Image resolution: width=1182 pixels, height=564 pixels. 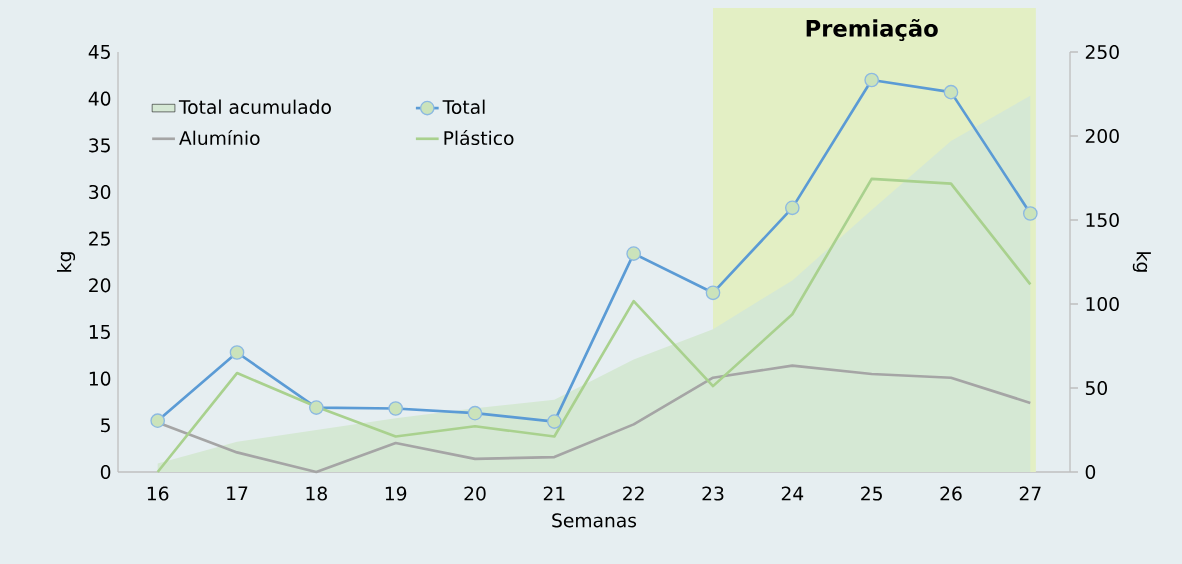 I want to click on legend-label: Total acumulado, so click(x=254, y=107).